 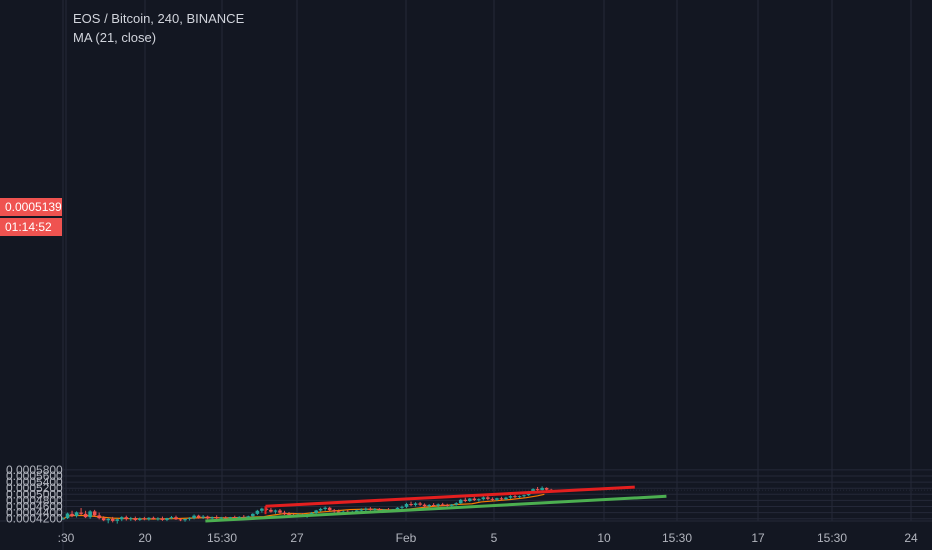 What do you see at coordinates (494, 538) in the screenshot?
I see `x-tick-label: 5` at bounding box center [494, 538].